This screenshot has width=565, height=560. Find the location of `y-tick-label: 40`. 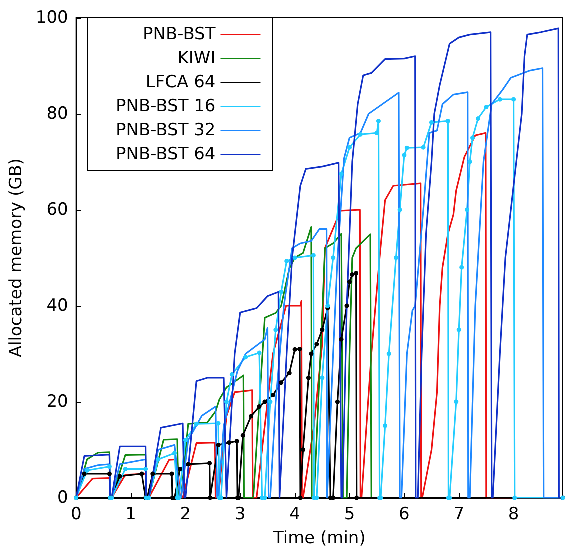

y-tick-label: 40 is located at coordinates (57, 306).